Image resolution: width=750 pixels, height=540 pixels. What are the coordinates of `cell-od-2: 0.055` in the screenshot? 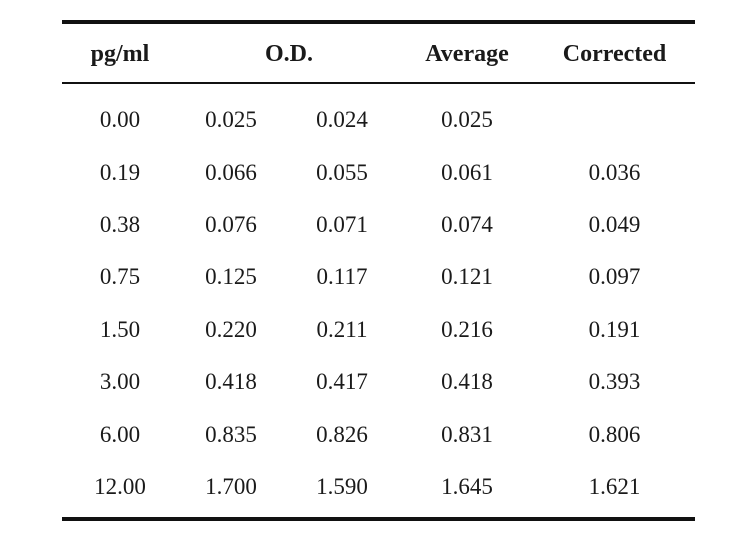 It's located at (342, 172).